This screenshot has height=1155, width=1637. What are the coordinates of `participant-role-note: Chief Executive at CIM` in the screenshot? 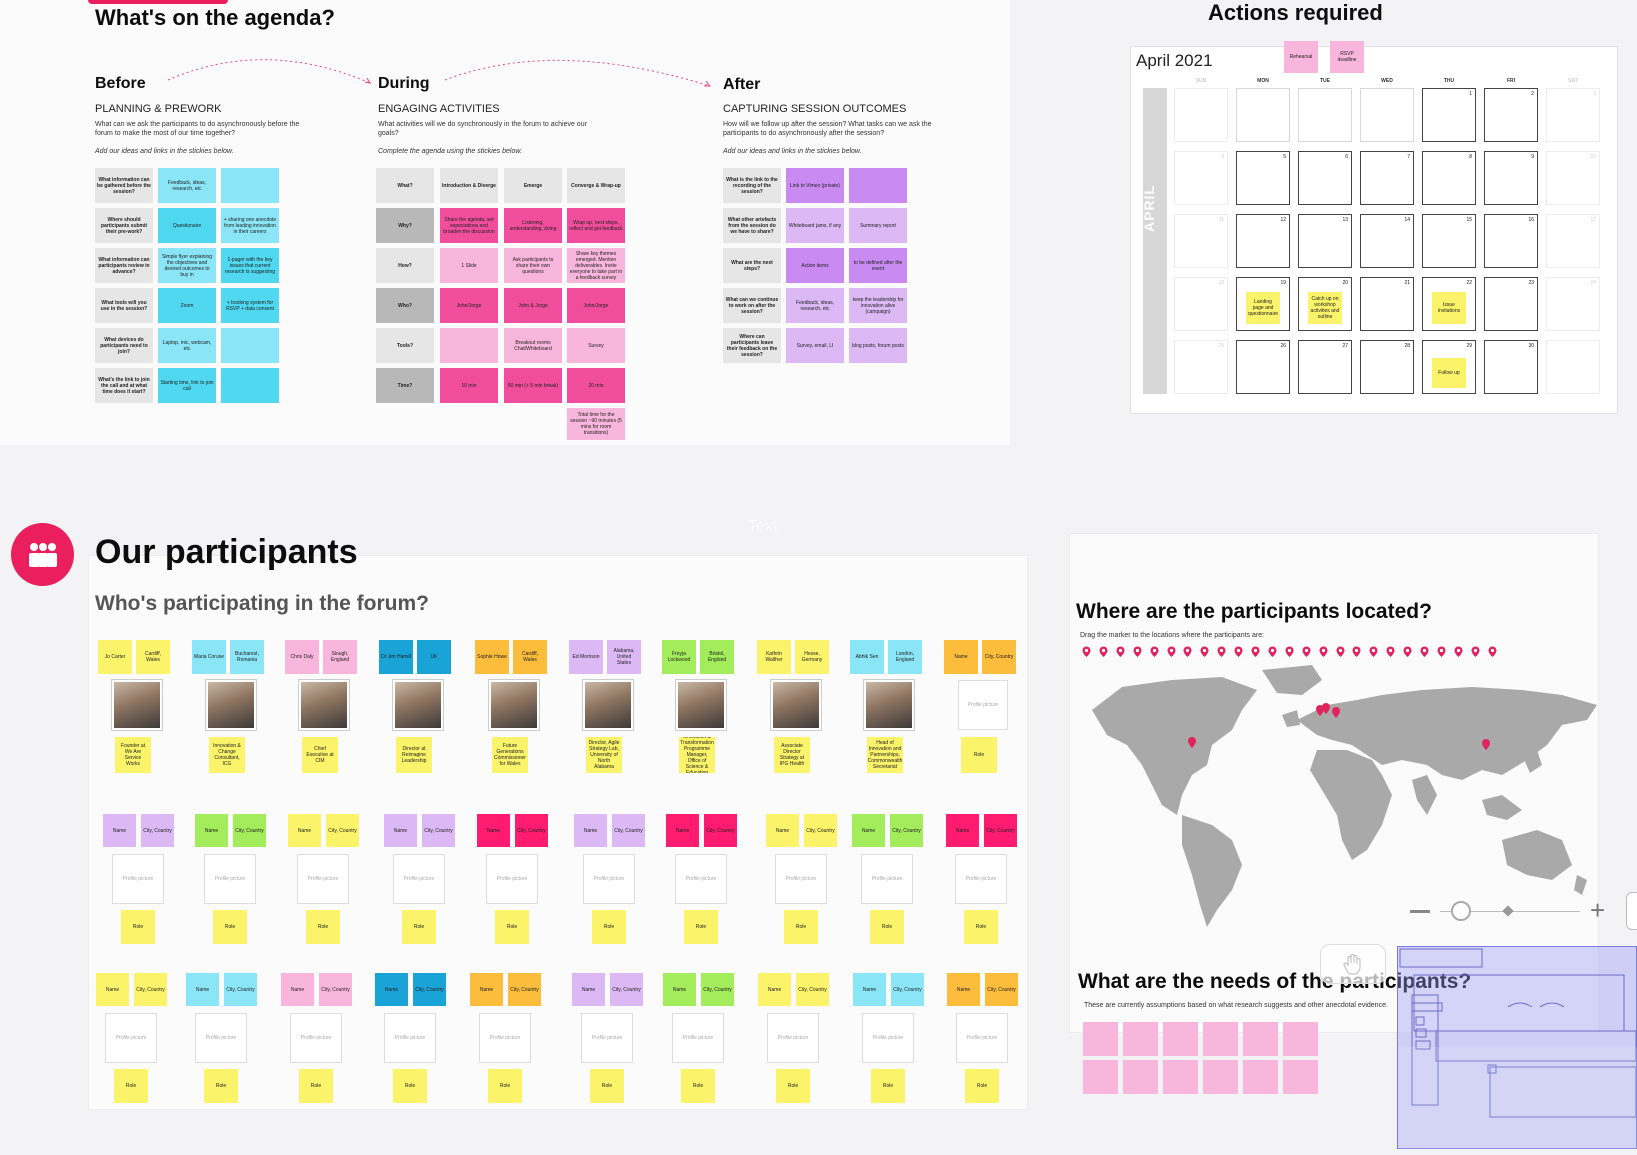 It's located at (320, 755).